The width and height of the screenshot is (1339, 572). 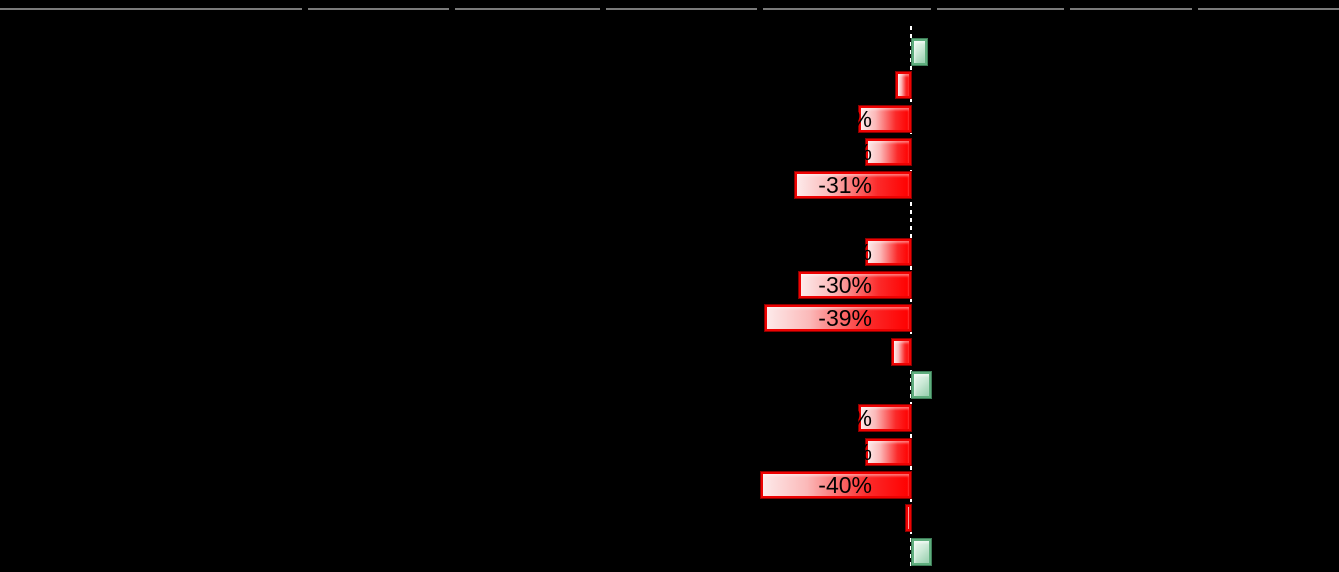 What do you see at coordinates (845, 285) in the screenshot?
I see `bar-data-label-row-8: -30%` at bounding box center [845, 285].